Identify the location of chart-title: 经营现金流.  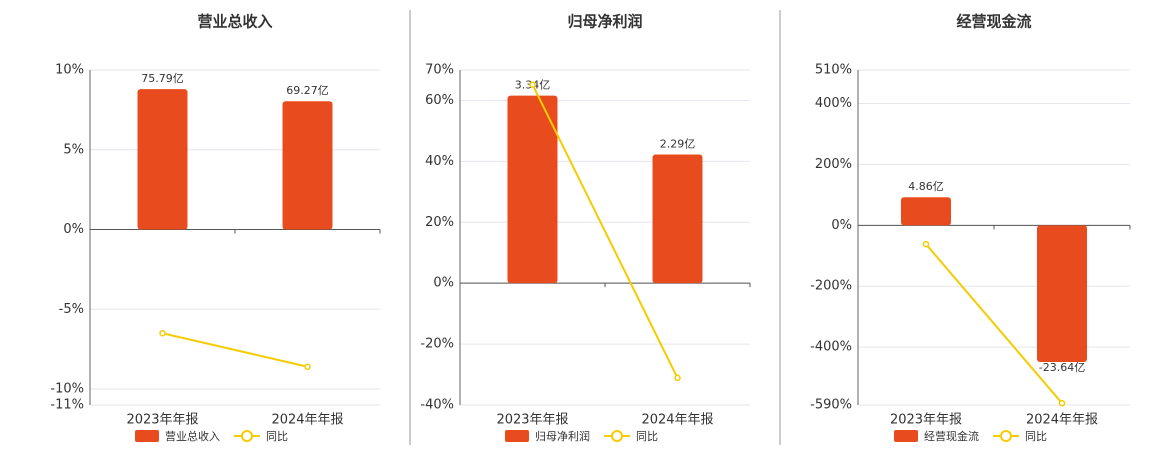
(993, 22).